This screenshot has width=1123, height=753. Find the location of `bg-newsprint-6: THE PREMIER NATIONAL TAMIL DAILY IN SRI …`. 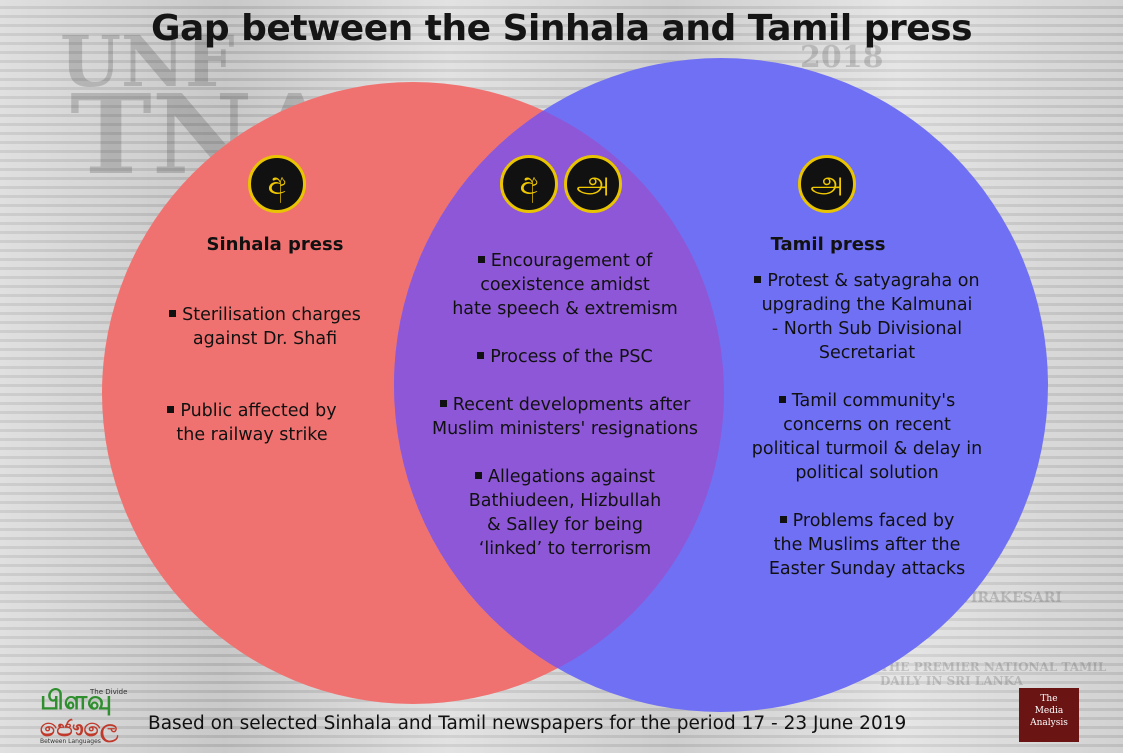

bg-newsprint-6: THE PREMIER NATIONAL TAMIL DAILY IN SRI … is located at coordinates (993, 674).